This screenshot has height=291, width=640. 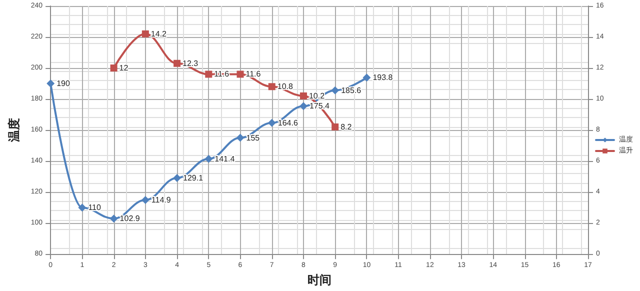 I want to click on data-label: 102.9, so click(x=130, y=219).